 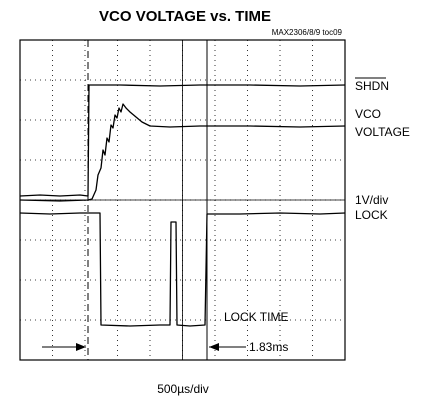 I want to click on trace-label: VCO, so click(x=368, y=114).